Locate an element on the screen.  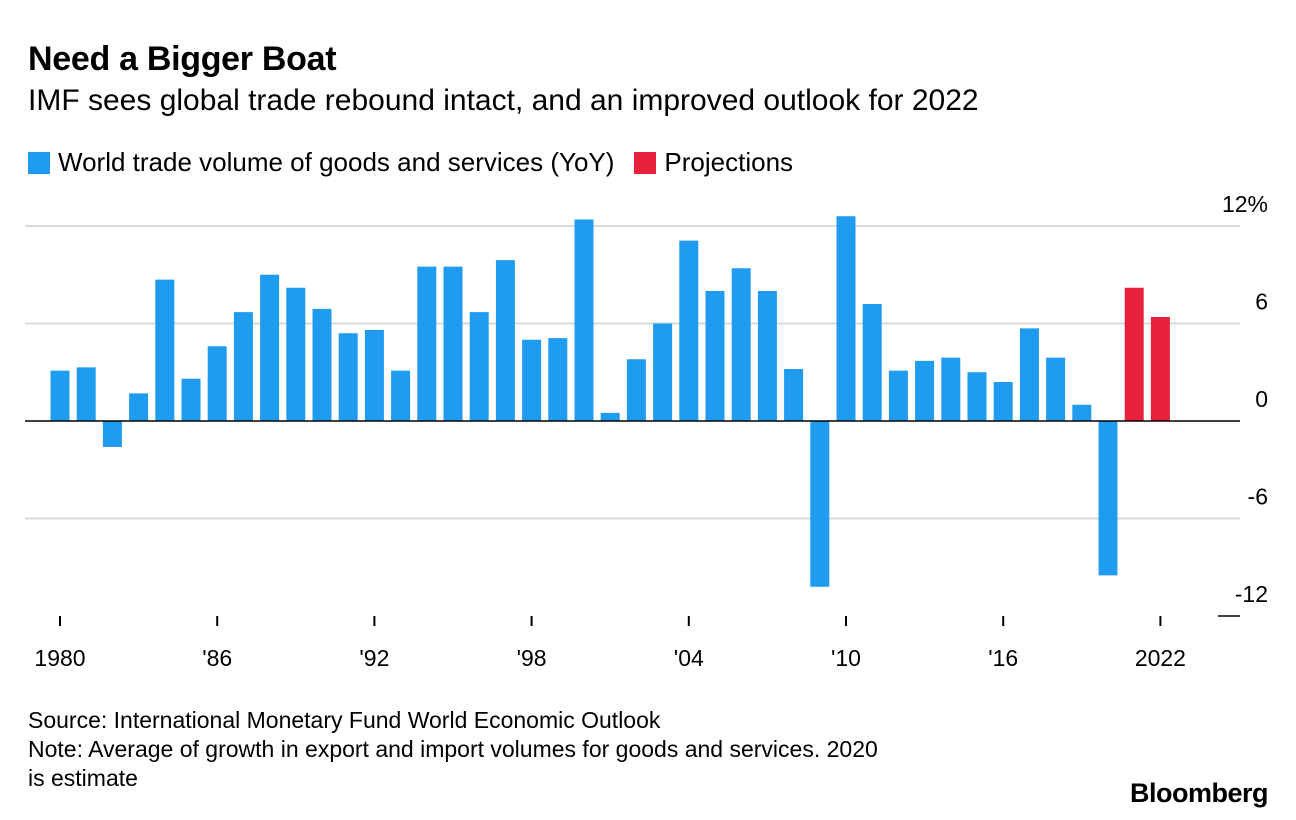
x-tick-label: '98 is located at coordinates (532, 658).